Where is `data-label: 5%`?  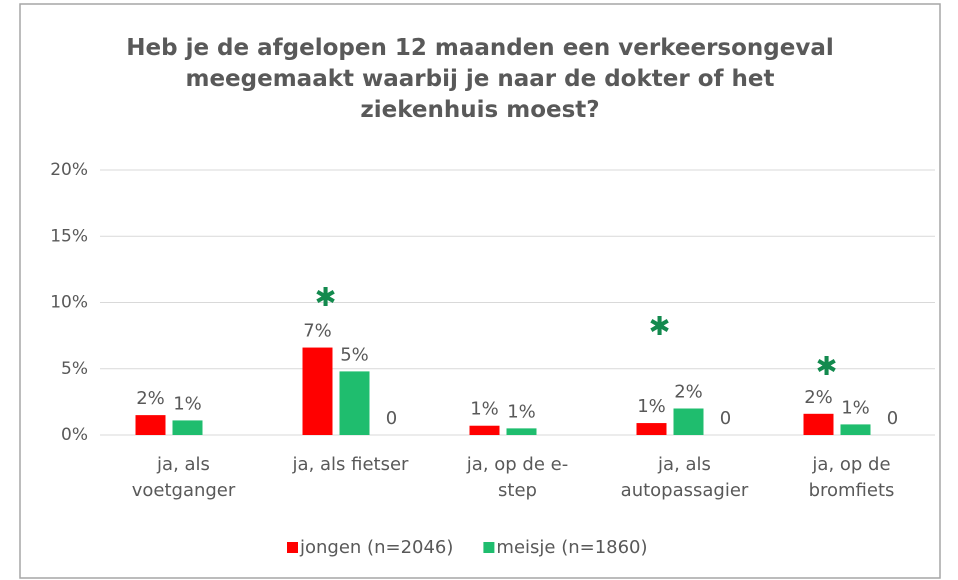
data-label: 5% is located at coordinates (354, 354).